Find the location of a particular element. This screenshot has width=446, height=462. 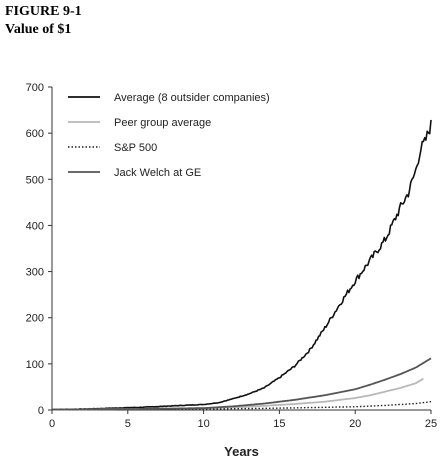

figure-title: Value of $1 is located at coordinates (38, 29).